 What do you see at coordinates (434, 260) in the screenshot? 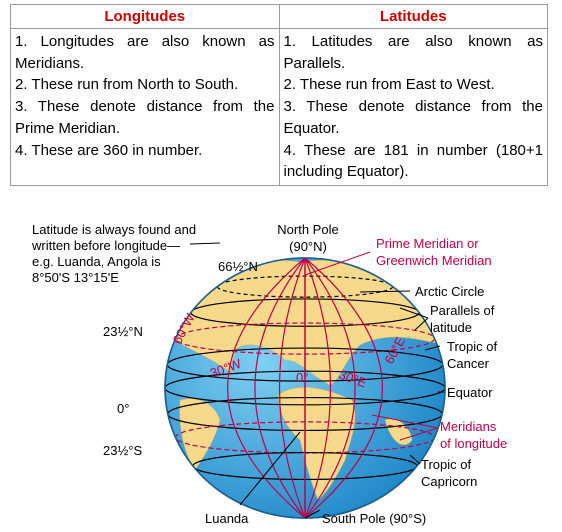
I see `label: Greenwich Meridian` at bounding box center [434, 260].